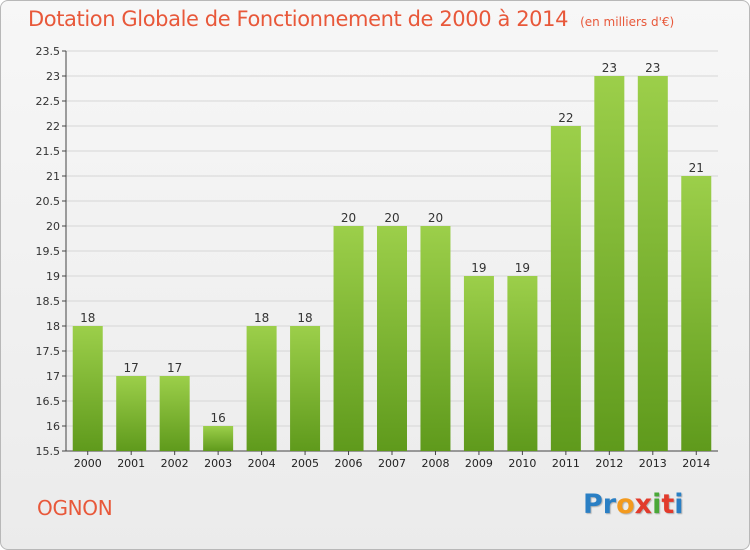 Image resolution: width=750 pixels, height=550 pixels. I want to click on y-tick-label: 19, so click(53, 276).